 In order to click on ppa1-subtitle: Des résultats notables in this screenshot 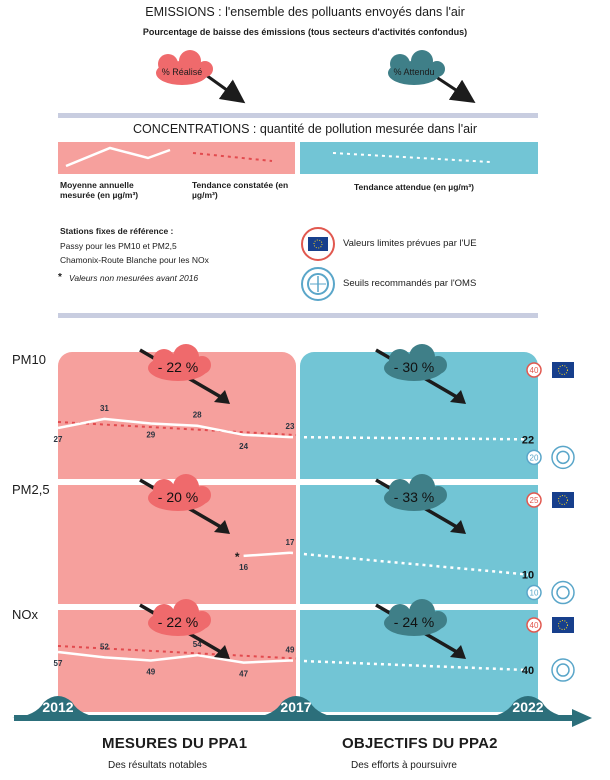, I will do `click(157, 765)`.